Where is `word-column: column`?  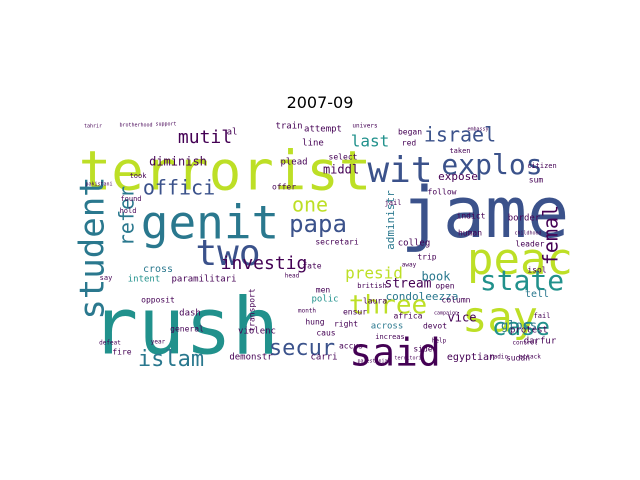 word-column: column is located at coordinates (456, 300).